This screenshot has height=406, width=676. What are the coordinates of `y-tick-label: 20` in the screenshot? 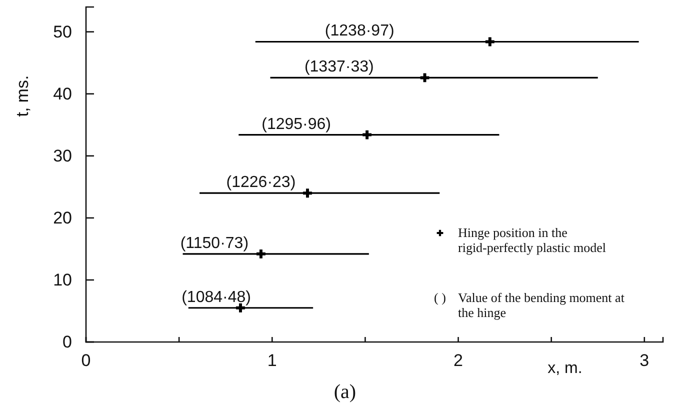 It's located at (62, 218).